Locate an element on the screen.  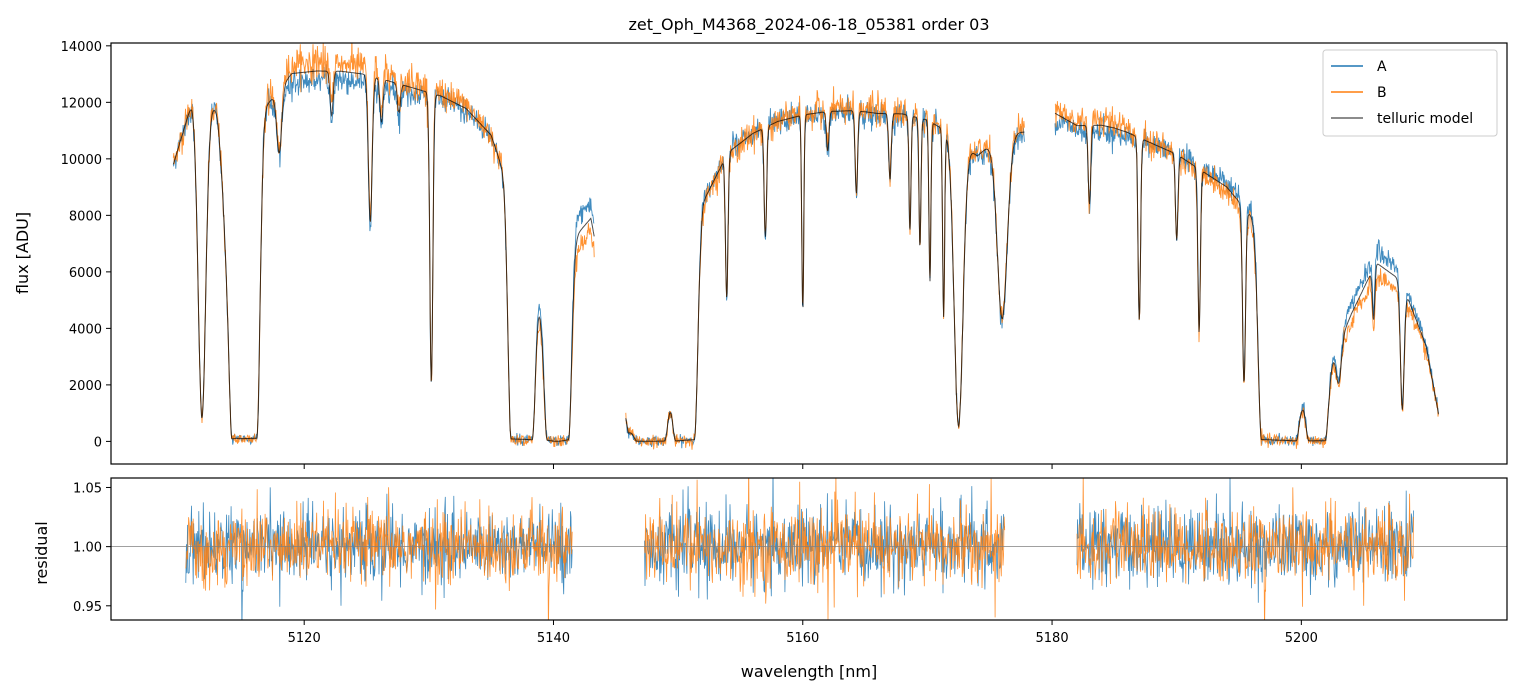
x-axis-label: wavelength [nm] is located at coordinates (809, 671).